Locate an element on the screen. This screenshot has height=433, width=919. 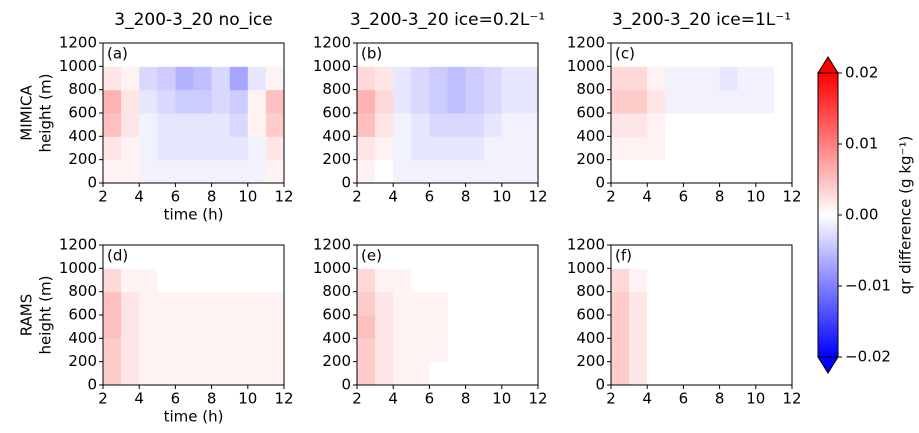
y-tick-label: 1200 is located at coordinates (332, 245).